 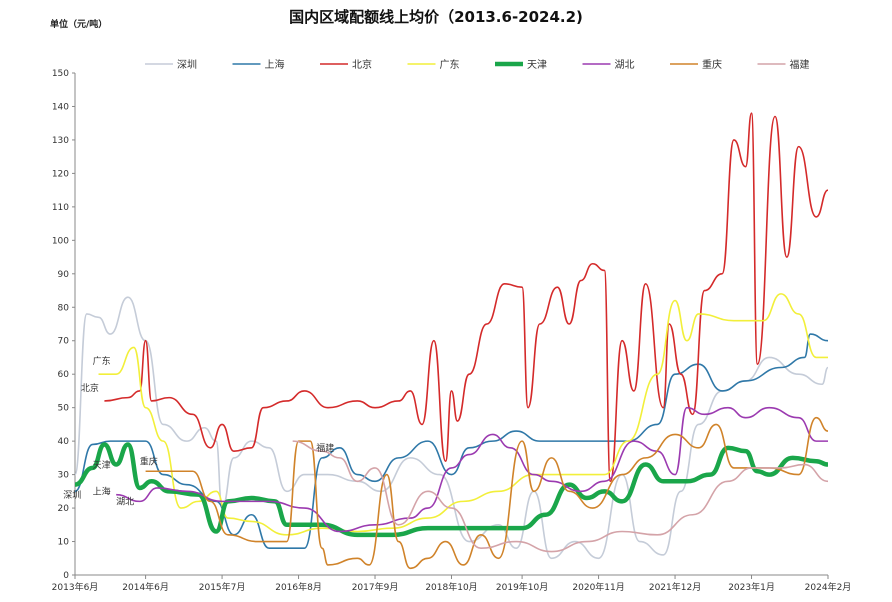 I want to click on y-tick-label: 0, so click(x=66, y=576).